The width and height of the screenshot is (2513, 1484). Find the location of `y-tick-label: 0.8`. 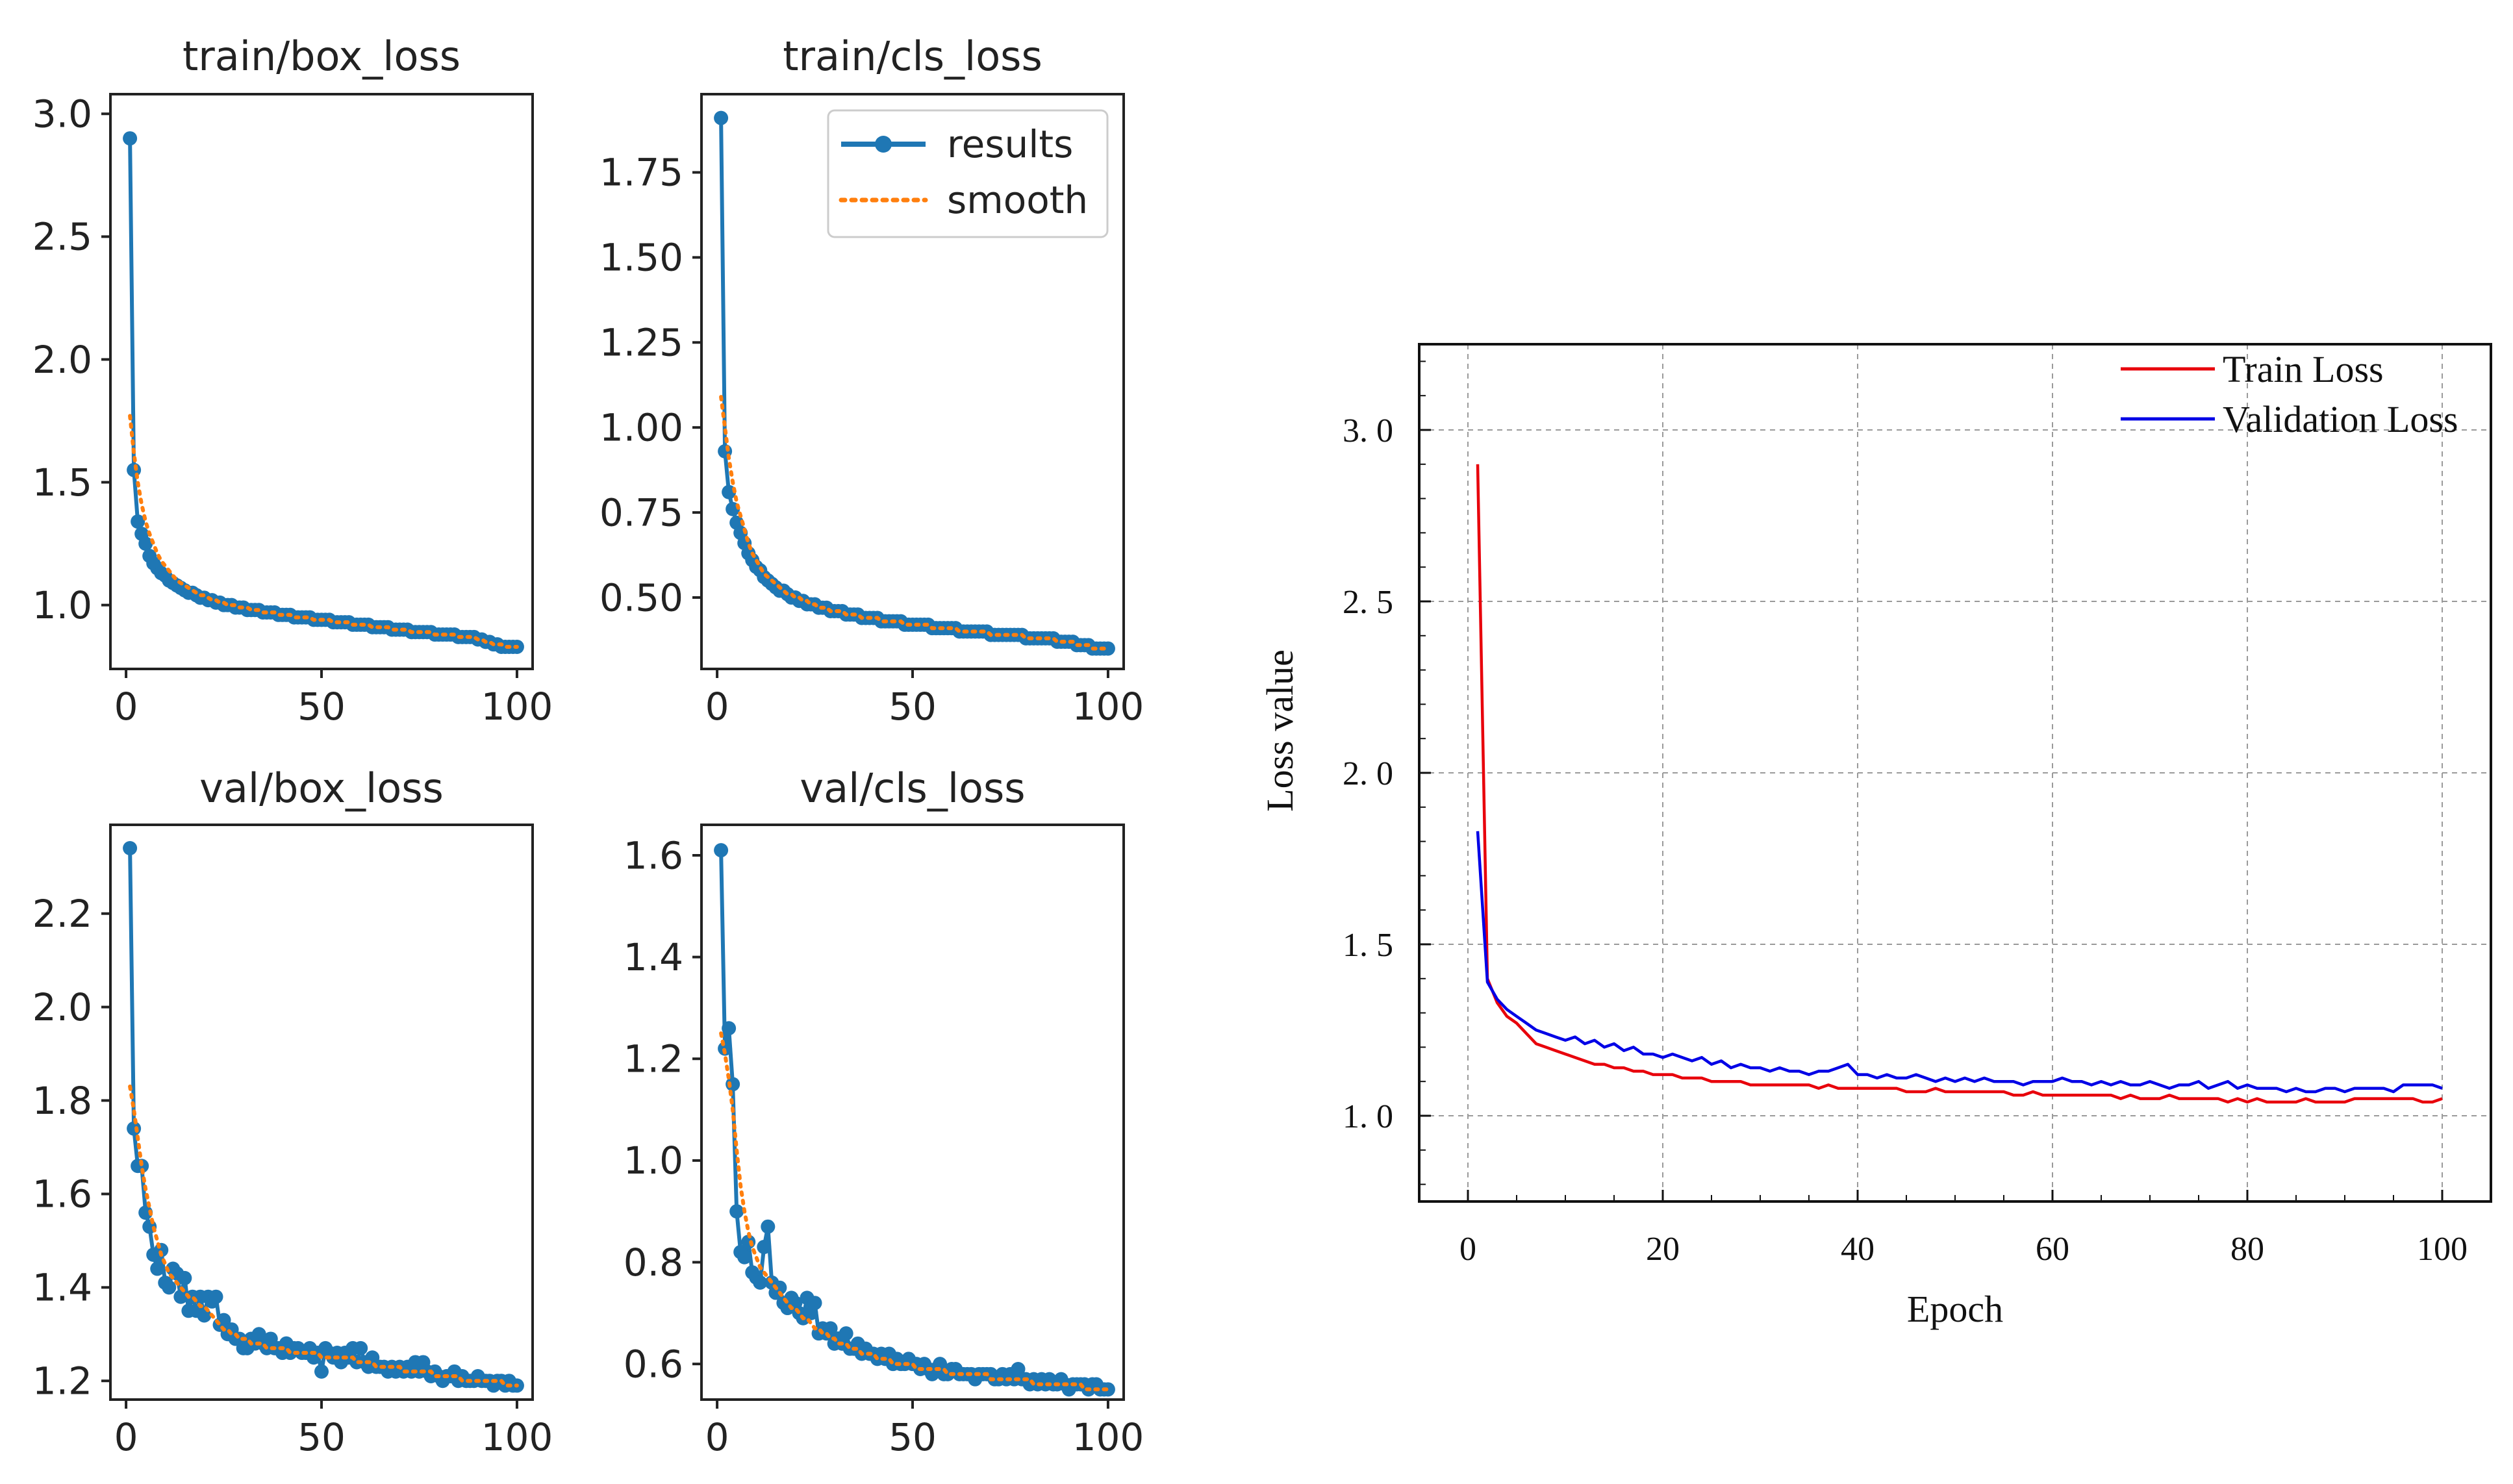

y-tick-label: 0.8 is located at coordinates (653, 1263).